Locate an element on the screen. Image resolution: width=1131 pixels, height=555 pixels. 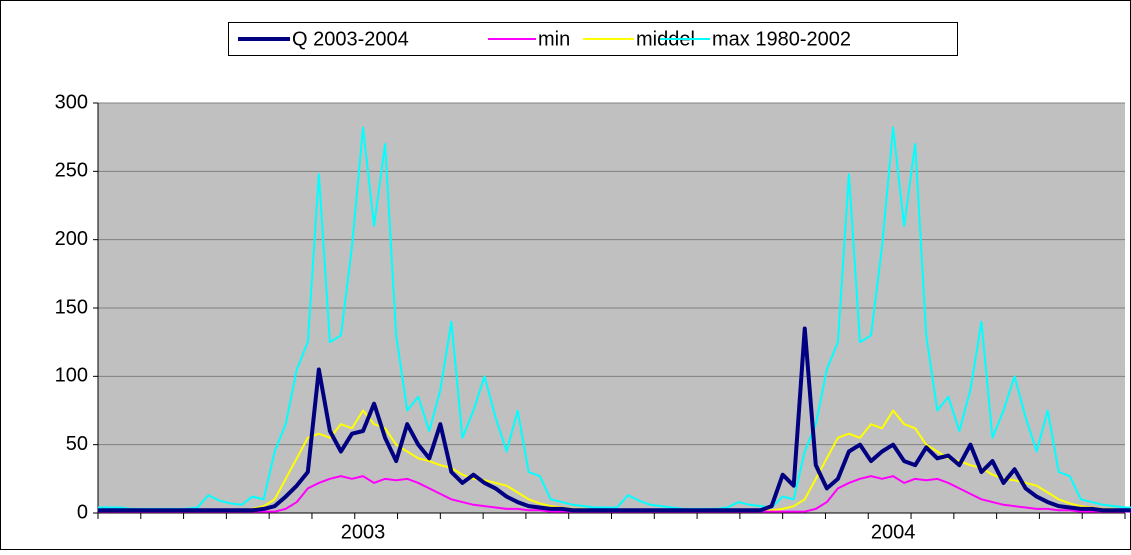
x-tick-label: 2003 is located at coordinates (363, 532).